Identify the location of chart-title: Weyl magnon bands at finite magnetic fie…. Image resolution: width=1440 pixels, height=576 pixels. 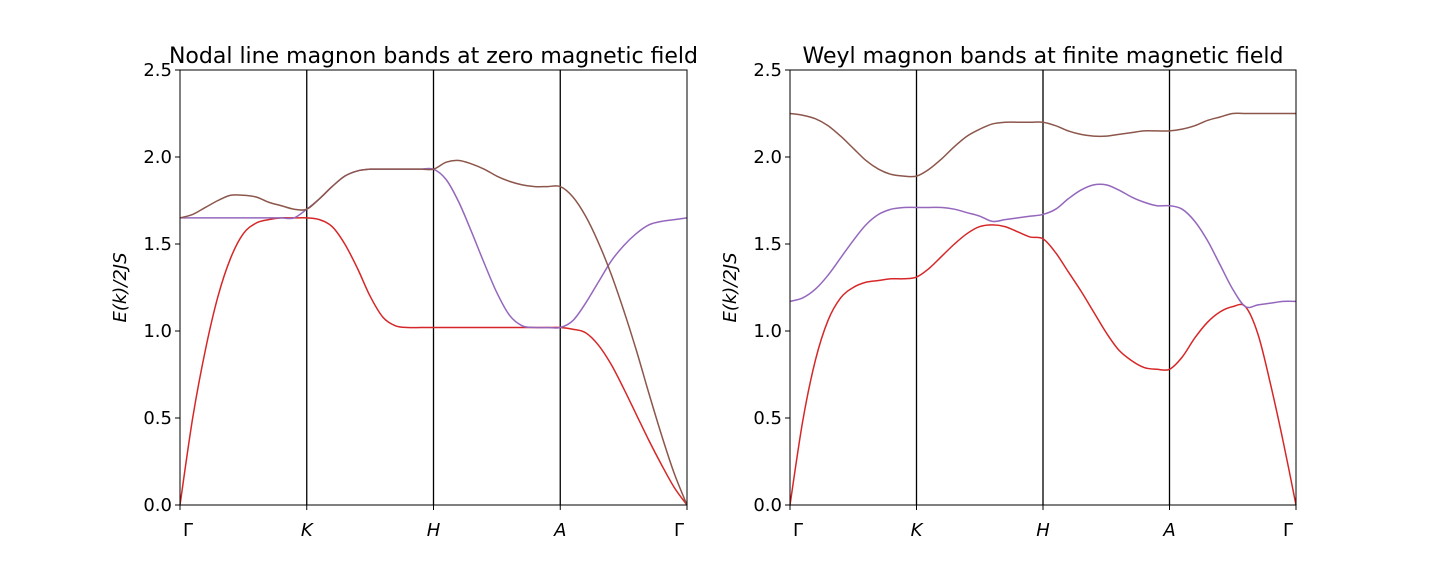
(1043, 56).